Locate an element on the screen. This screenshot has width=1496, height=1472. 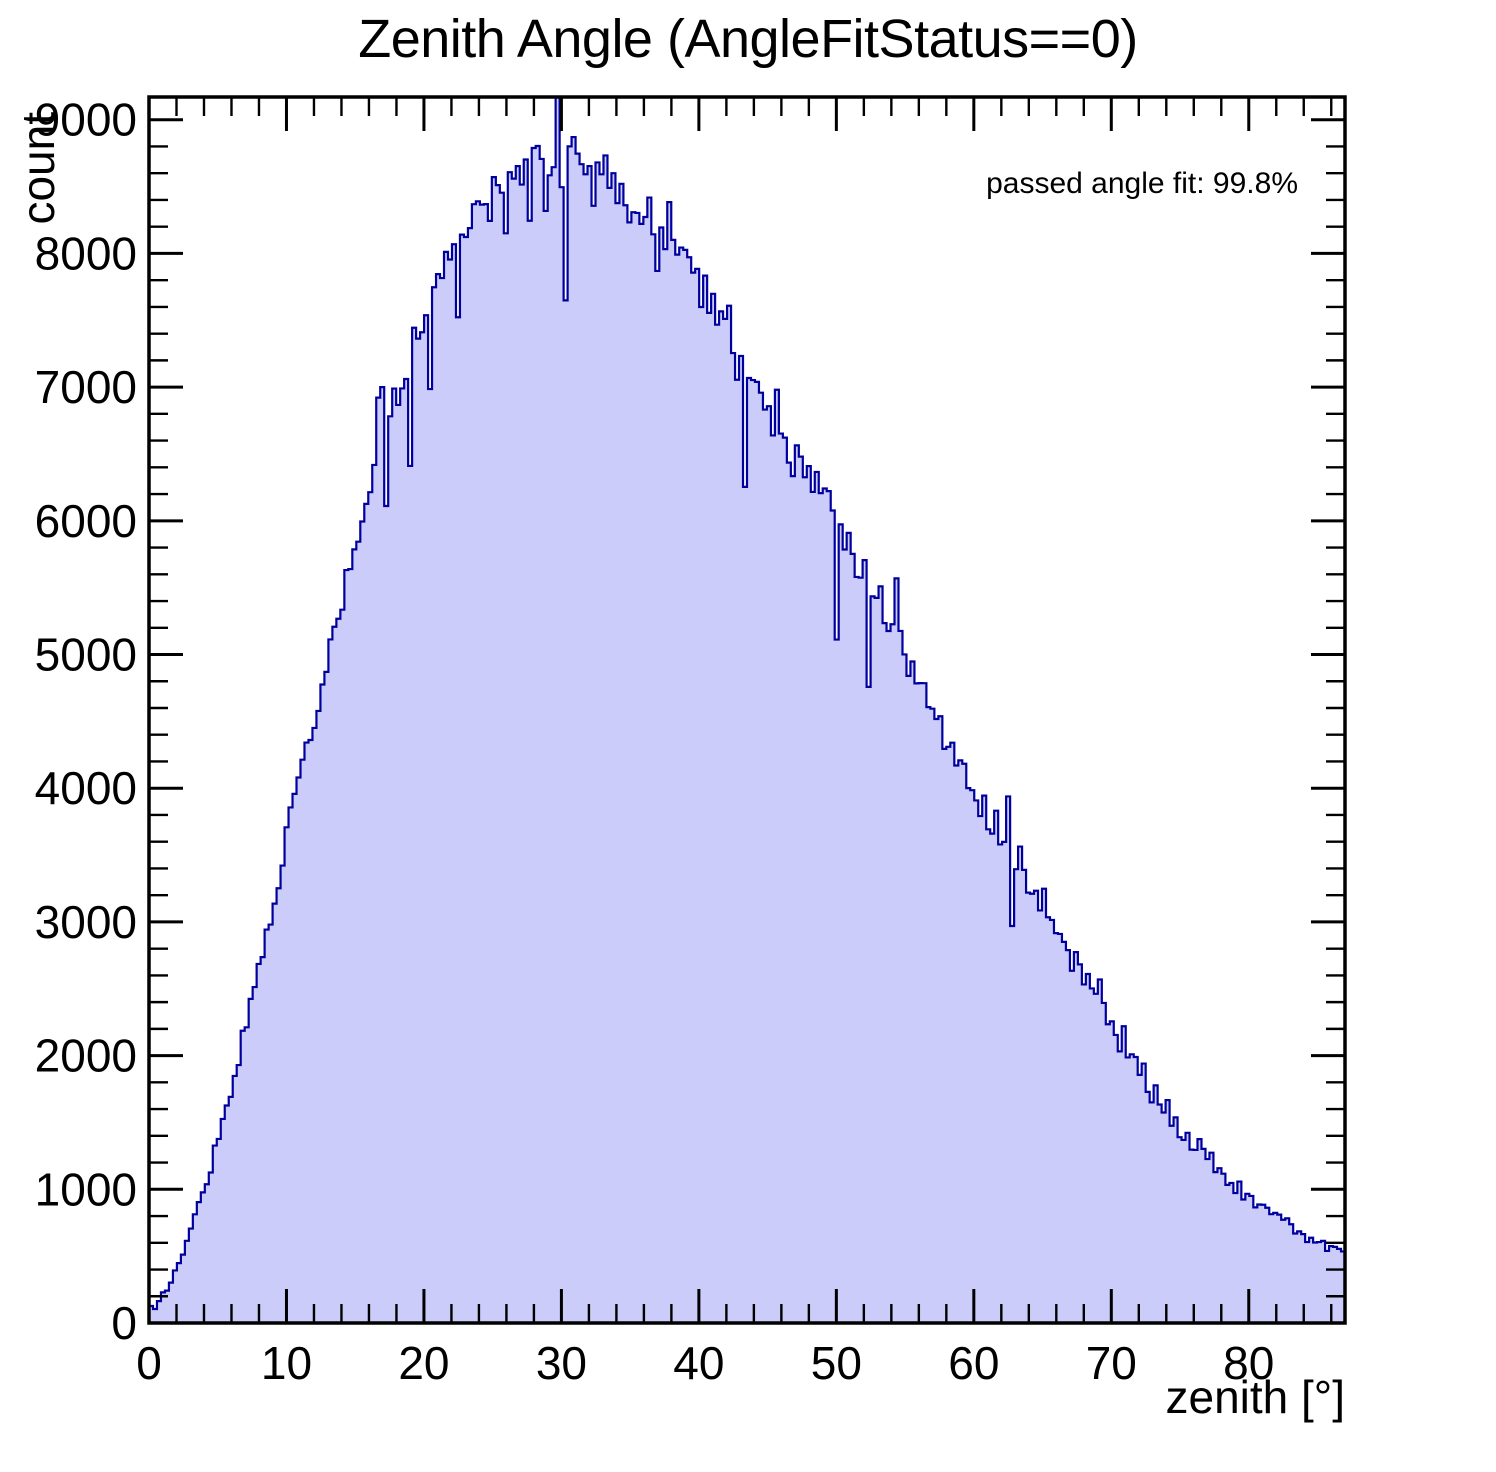
x-tick-label: 80 is located at coordinates (1248, 1363).